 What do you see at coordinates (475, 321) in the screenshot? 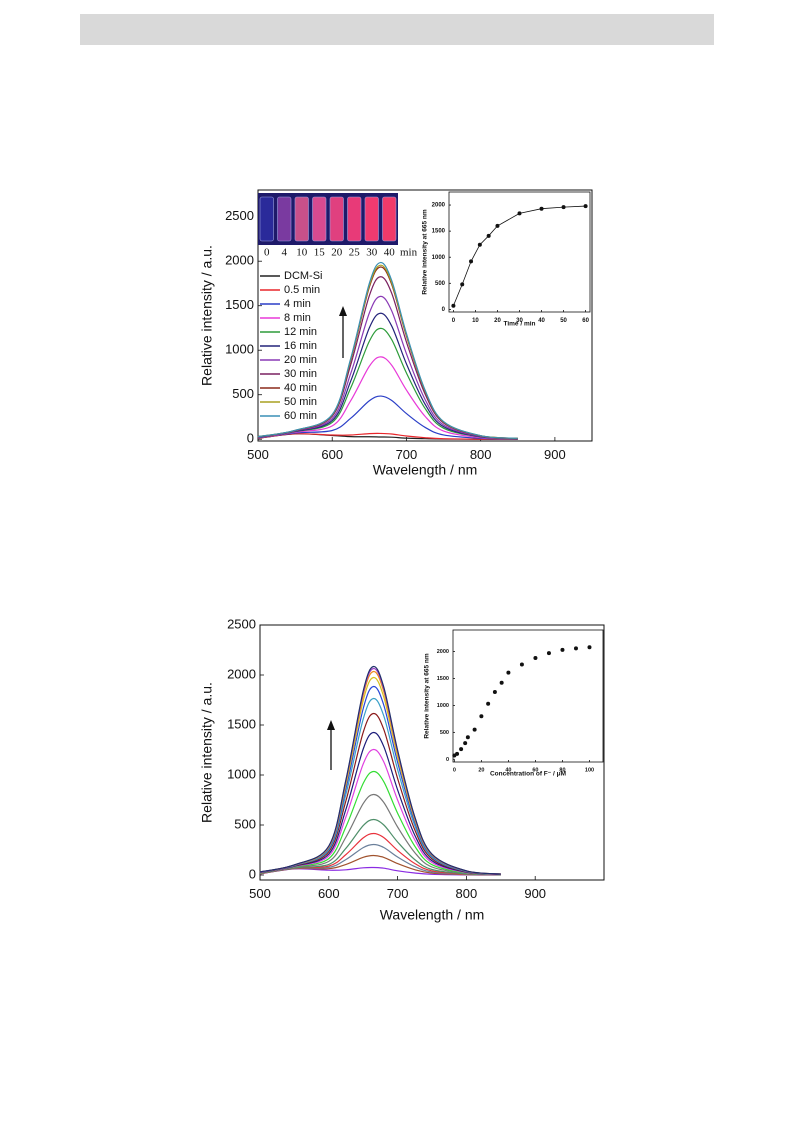
I see `x-tick-label: 10` at bounding box center [475, 321].